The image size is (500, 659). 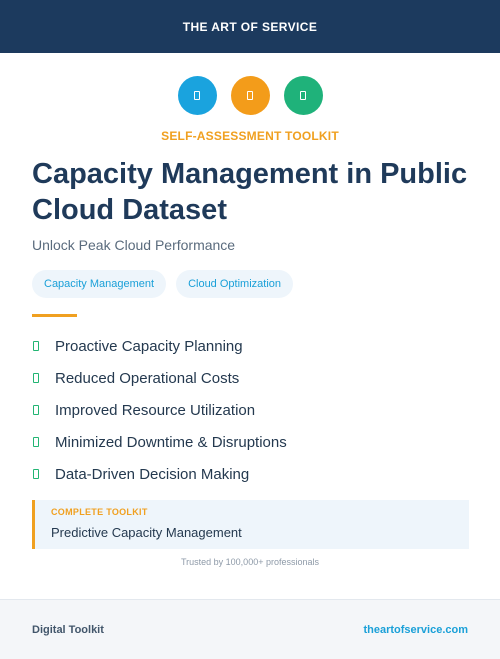 I want to click on feature-label: Data-Driven Decision Making, so click(x=152, y=474).